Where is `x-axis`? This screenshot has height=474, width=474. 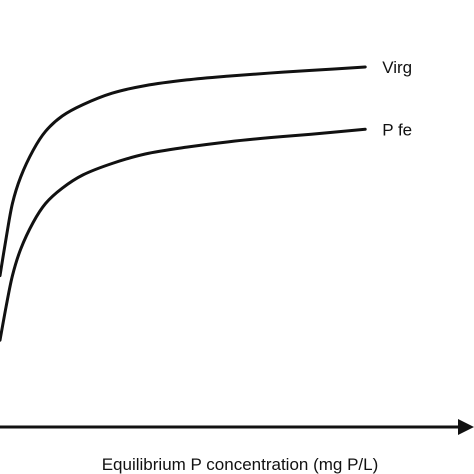 x-axis is located at coordinates (237, 427).